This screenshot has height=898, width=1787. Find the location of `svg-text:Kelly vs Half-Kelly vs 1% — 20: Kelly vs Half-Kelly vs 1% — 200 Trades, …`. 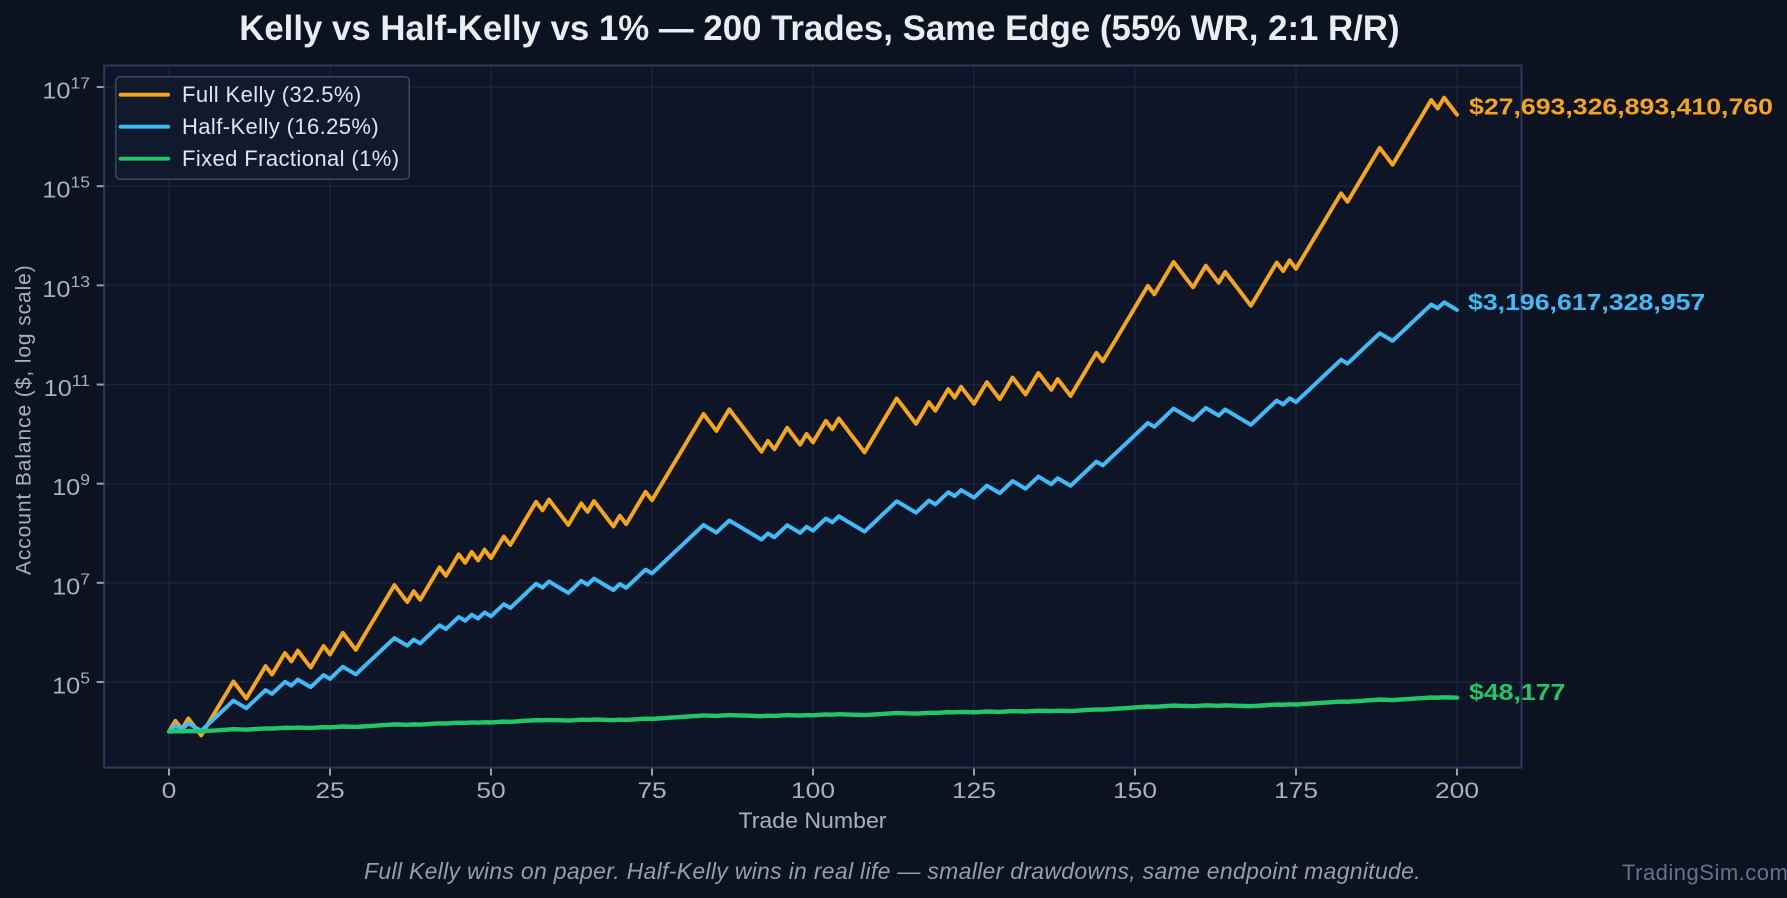

svg-text:Kelly vs Half-Kelly vs 1% — 20: Kelly vs Half-Kelly vs 1% — 200 Trades, … is located at coordinates (819, 28).